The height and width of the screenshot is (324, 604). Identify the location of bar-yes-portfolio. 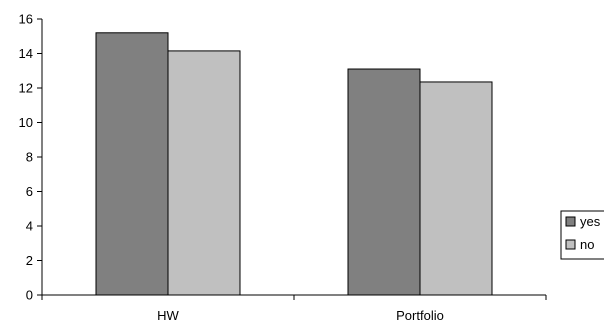
(384, 182).